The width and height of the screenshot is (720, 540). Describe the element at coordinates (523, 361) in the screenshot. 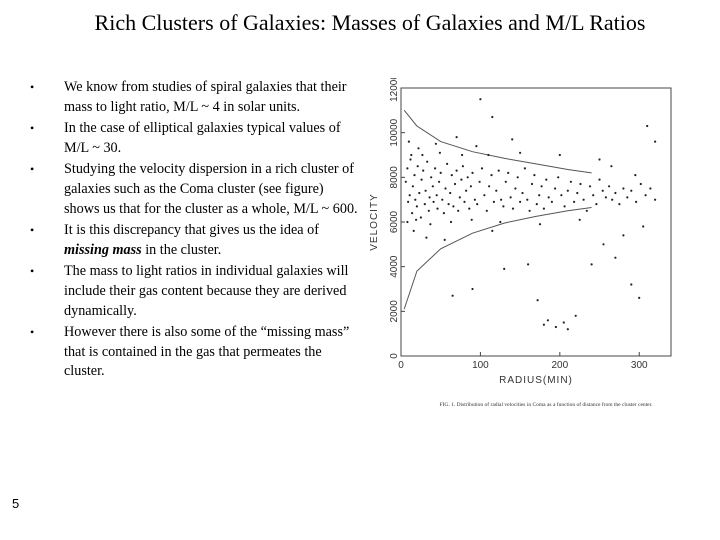

I see `x-axis: 0 100 200 300` at that location.